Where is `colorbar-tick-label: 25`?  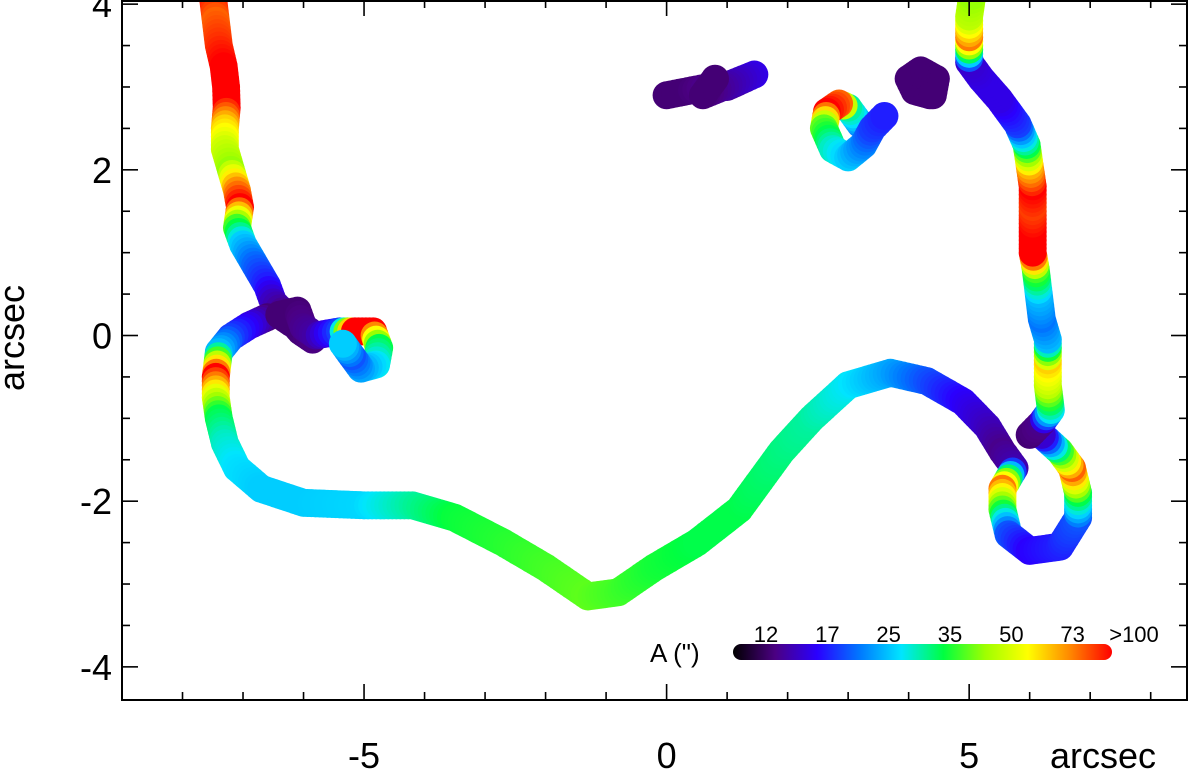
colorbar-tick-label: 25 is located at coordinates (888, 634).